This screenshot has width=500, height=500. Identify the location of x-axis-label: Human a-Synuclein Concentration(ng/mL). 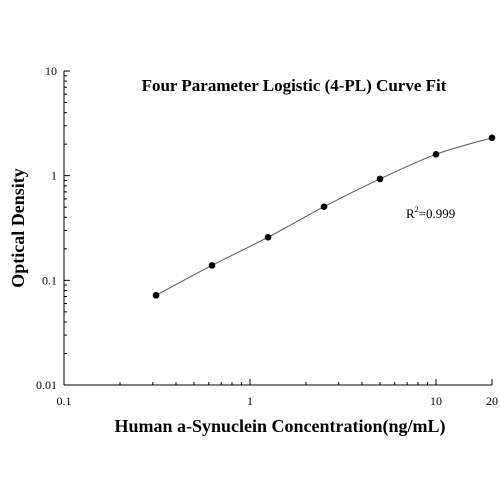
(279, 426).